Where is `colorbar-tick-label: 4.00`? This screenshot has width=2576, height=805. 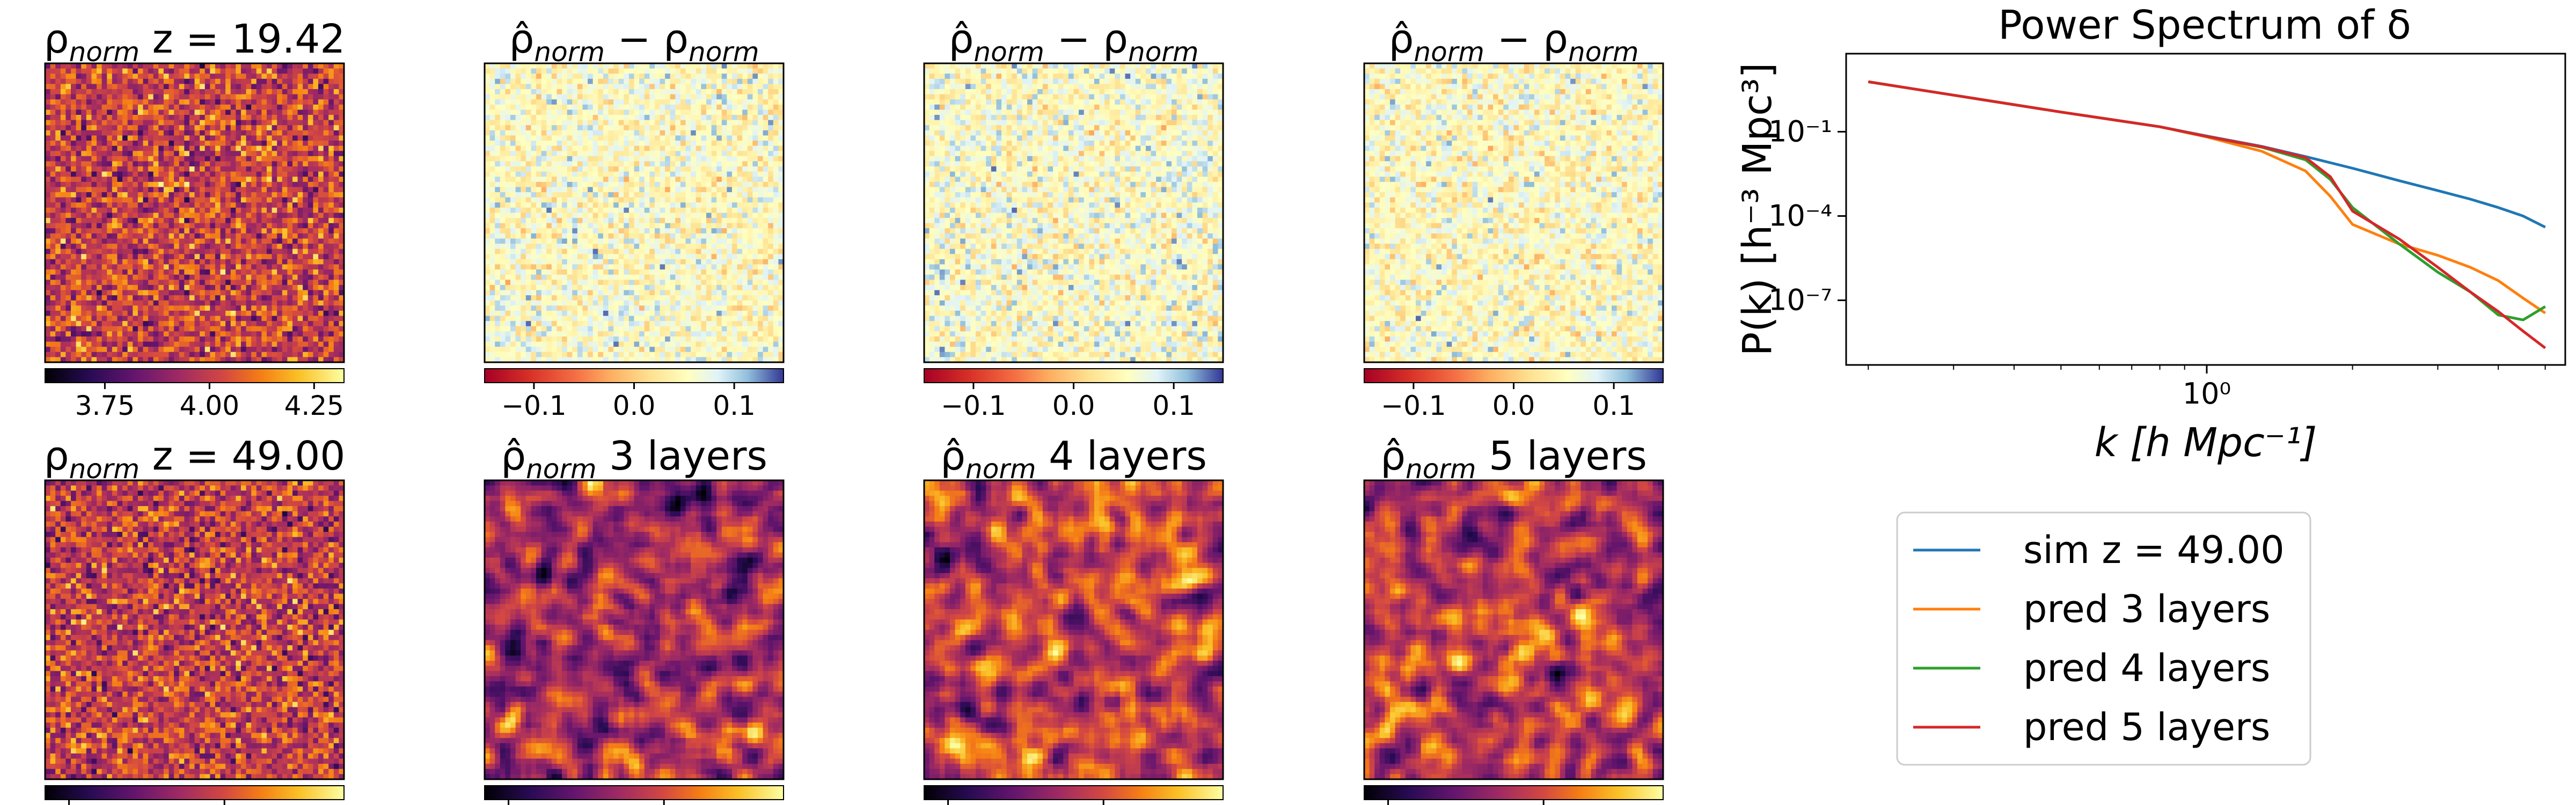 colorbar-tick-label: 4.00 is located at coordinates (209, 405).